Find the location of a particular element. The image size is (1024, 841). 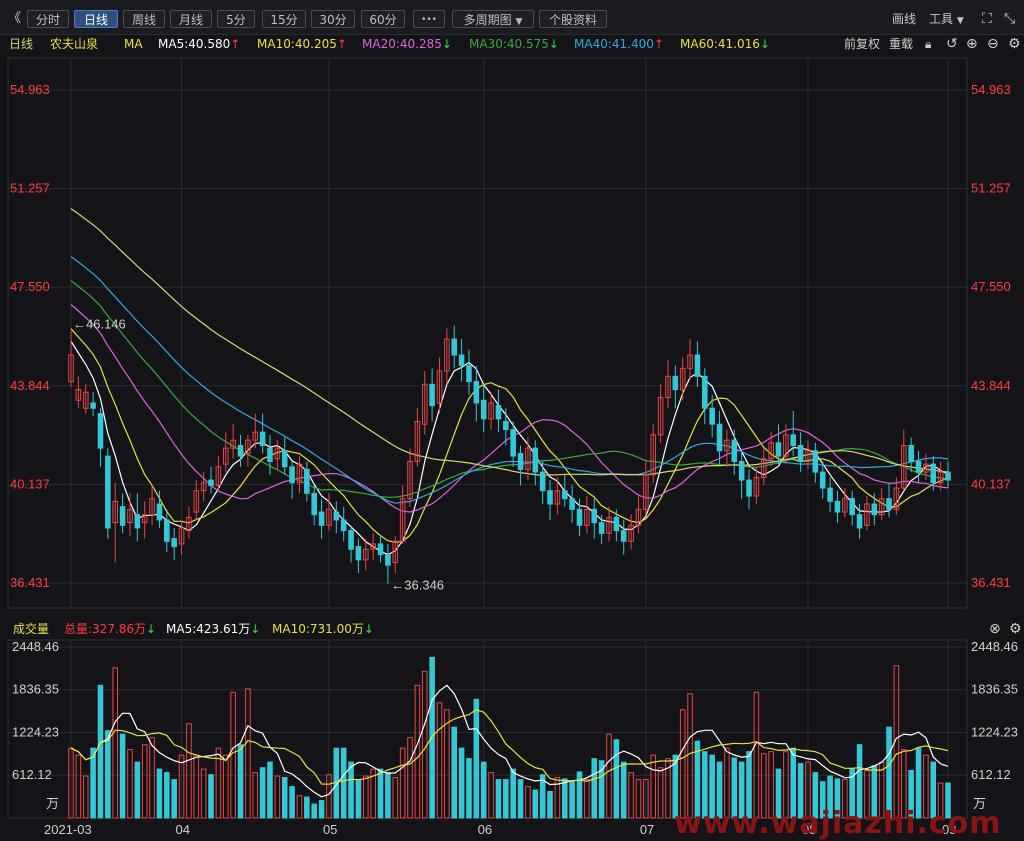

tab-weekly: 周线 is located at coordinates (144, 19).